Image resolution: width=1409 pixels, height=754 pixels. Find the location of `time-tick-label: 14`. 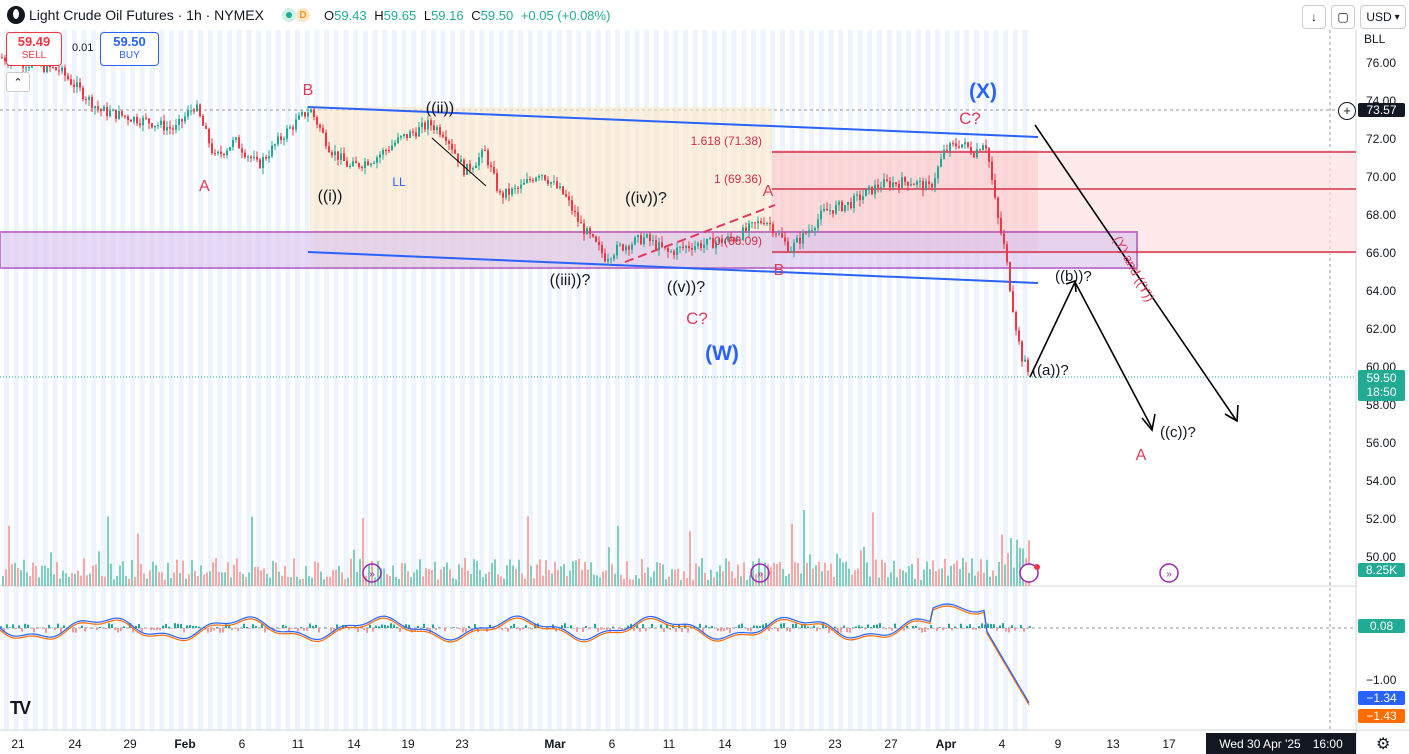

time-tick-label: 14 is located at coordinates (354, 744).